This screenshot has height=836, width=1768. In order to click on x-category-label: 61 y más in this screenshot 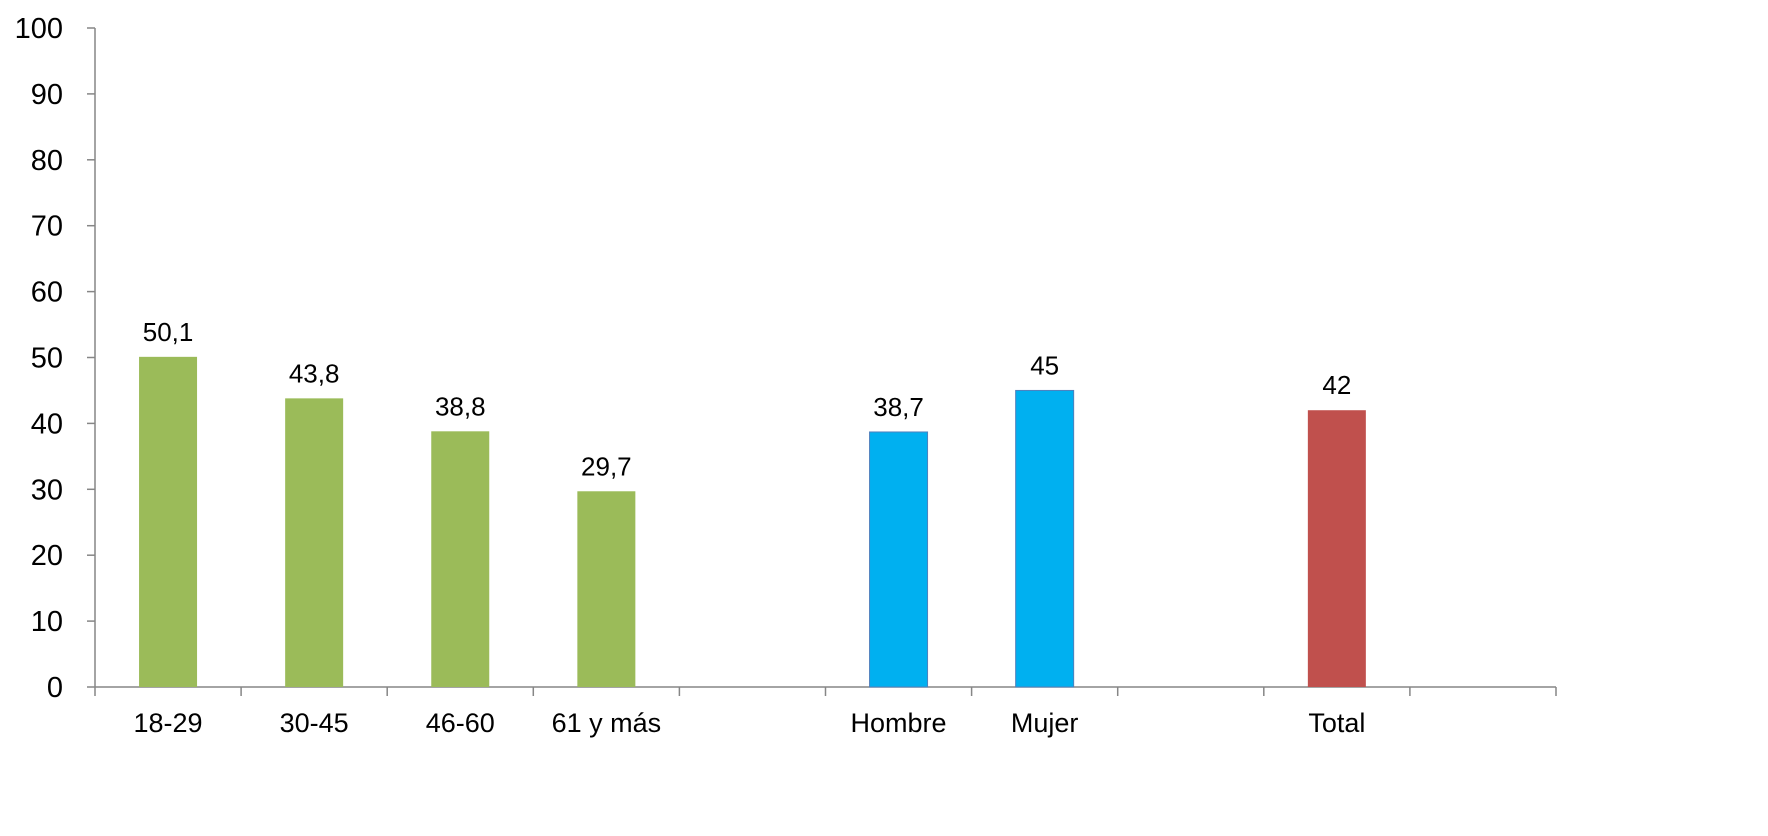, I will do `click(607, 723)`.